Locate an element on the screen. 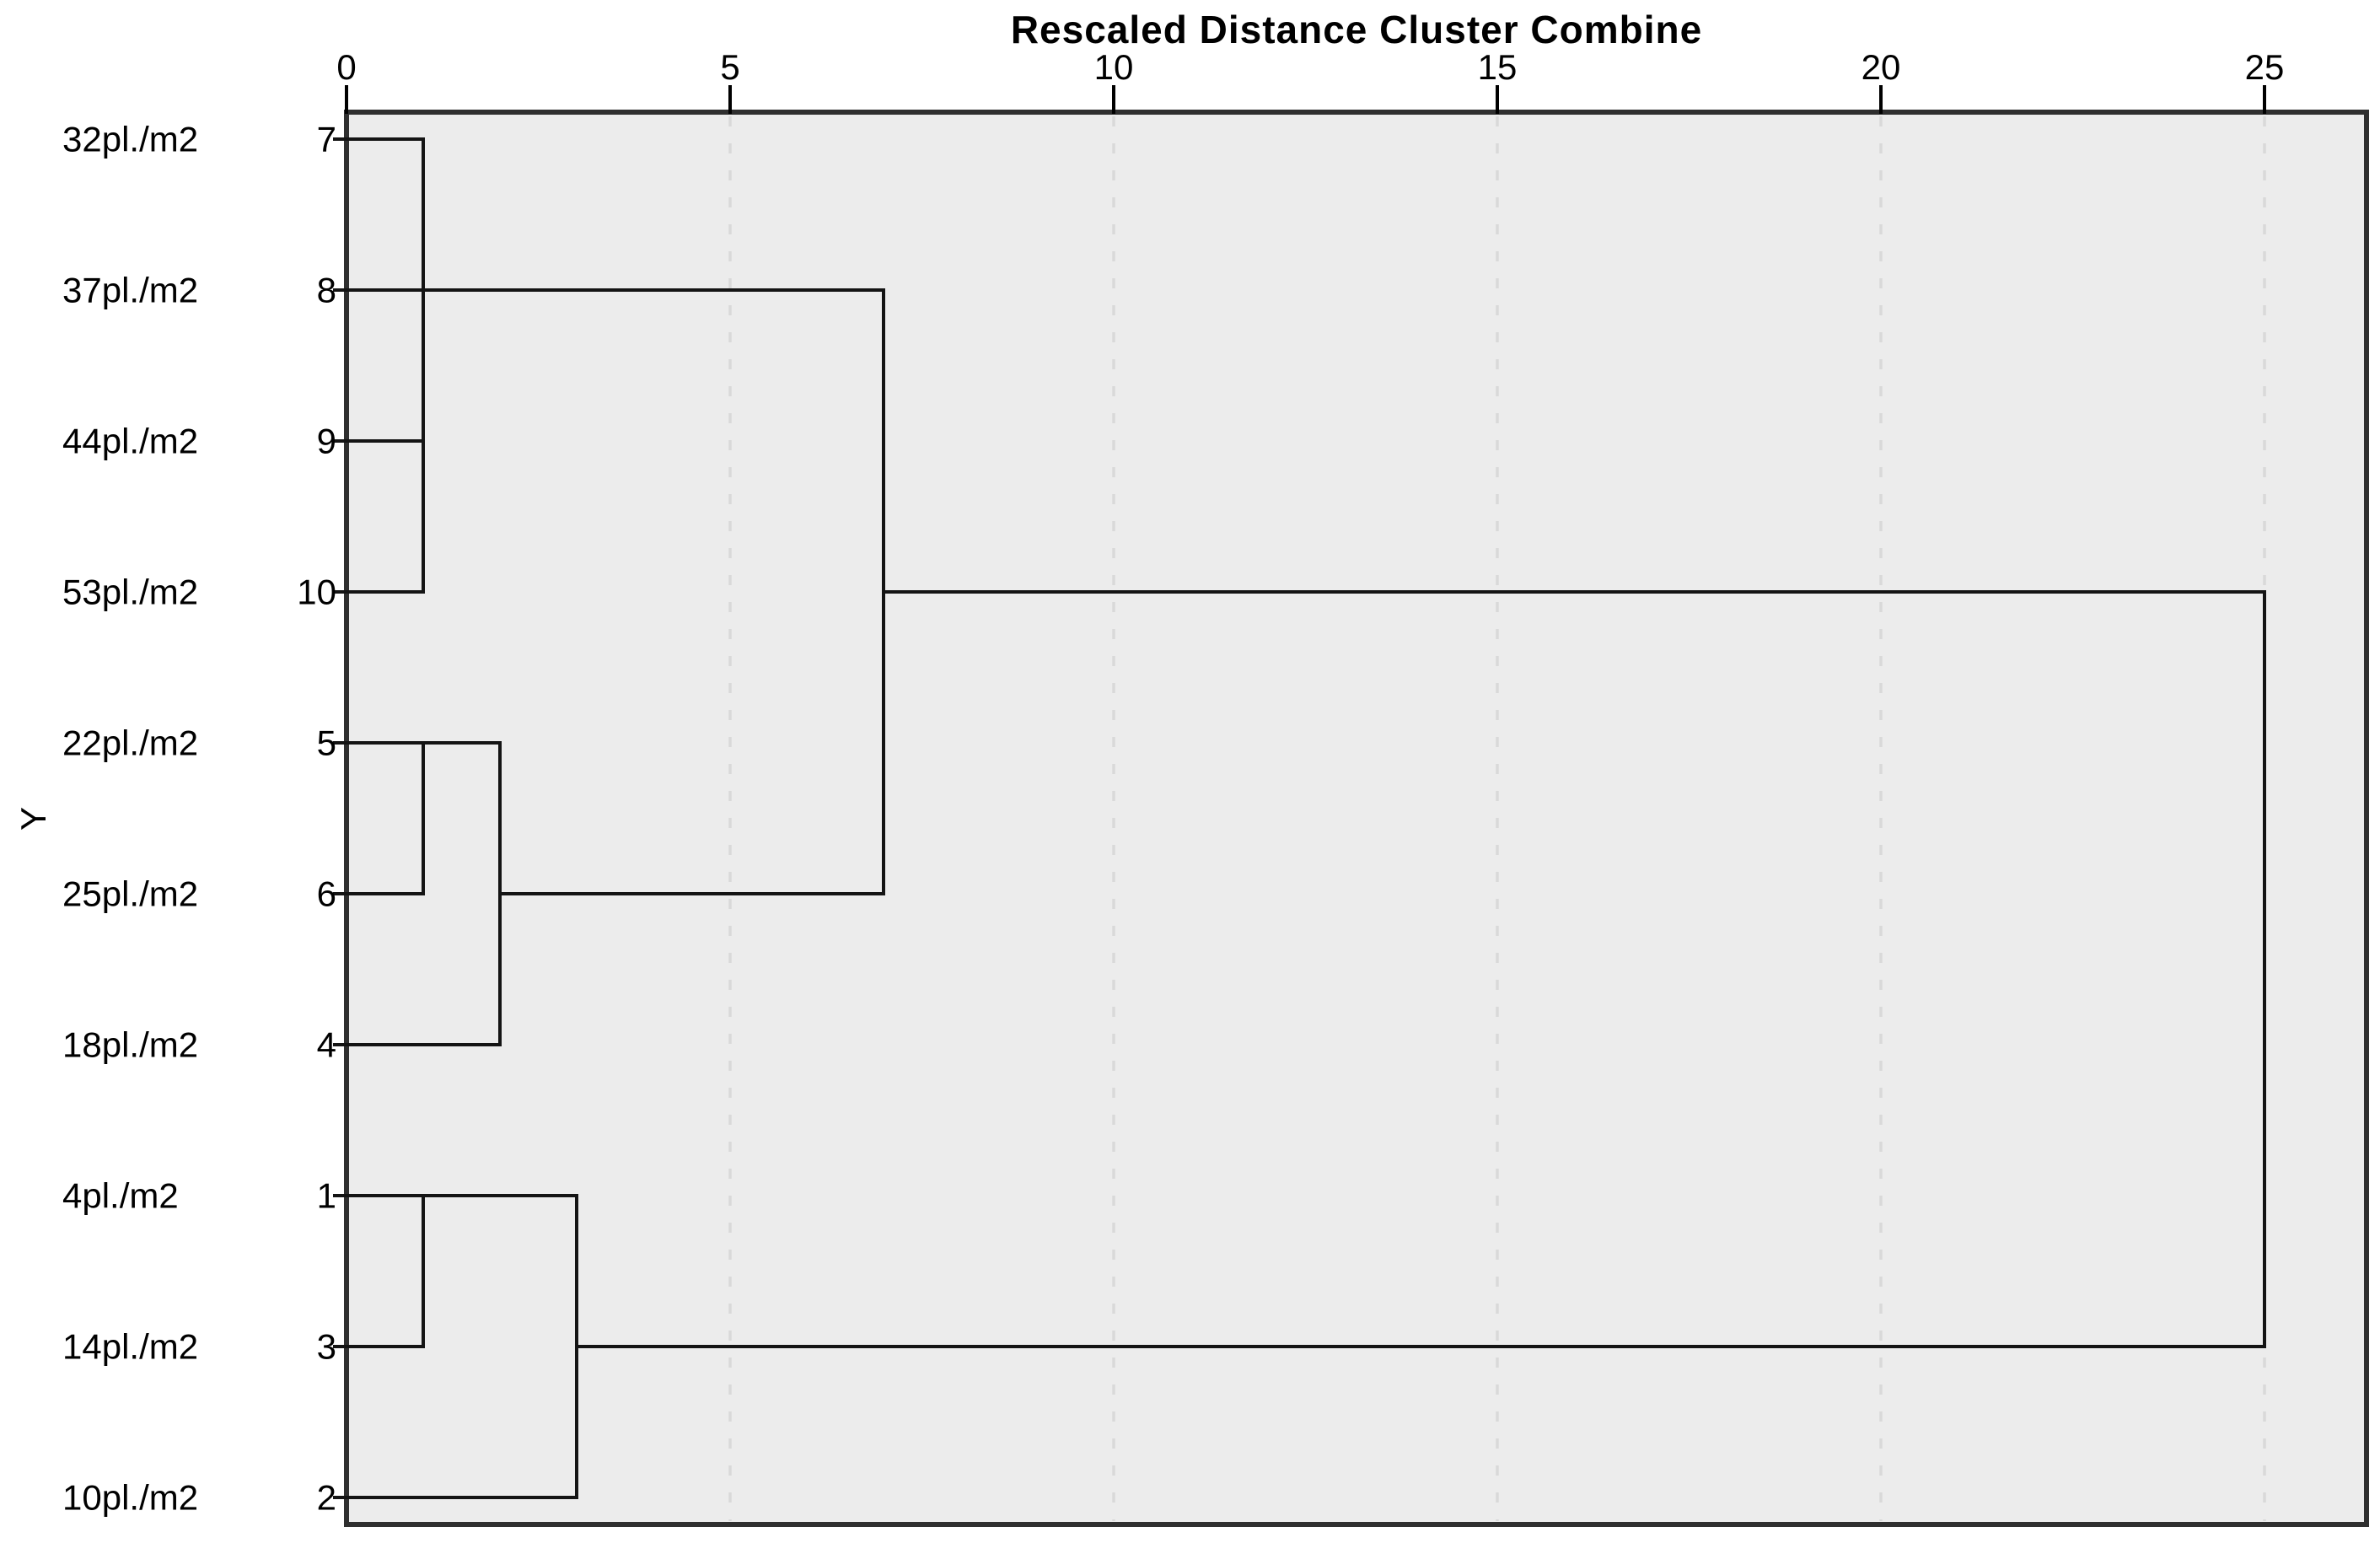 Image resolution: width=2380 pixels, height=1543 pixels. leaf-label: 22pl./m2 is located at coordinates (130, 743).